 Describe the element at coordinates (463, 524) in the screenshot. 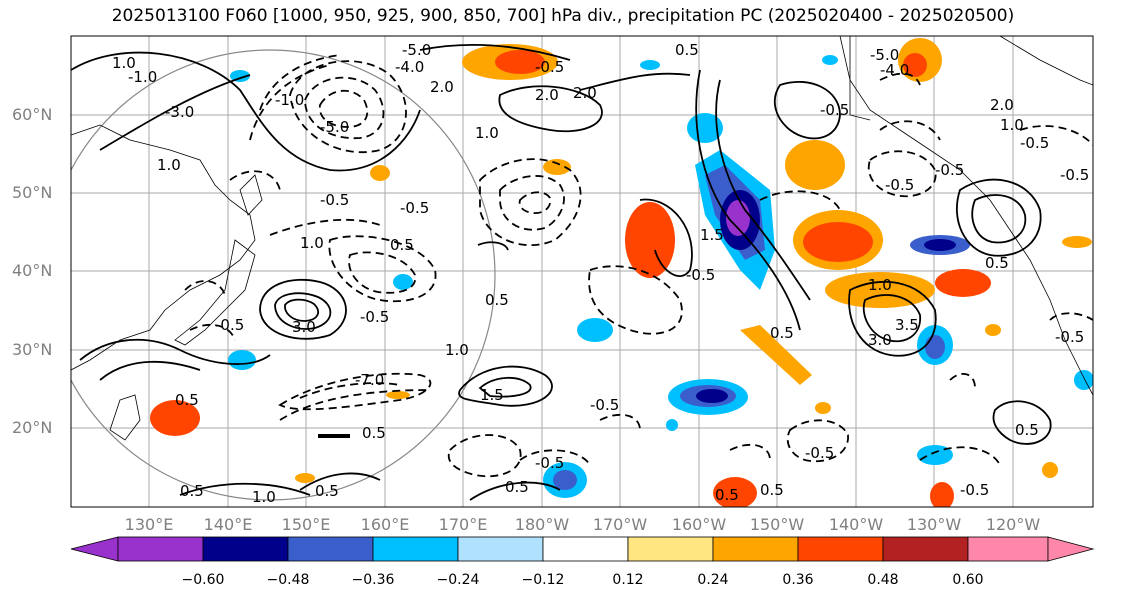

I see `lon-label: 170°E` at that location.